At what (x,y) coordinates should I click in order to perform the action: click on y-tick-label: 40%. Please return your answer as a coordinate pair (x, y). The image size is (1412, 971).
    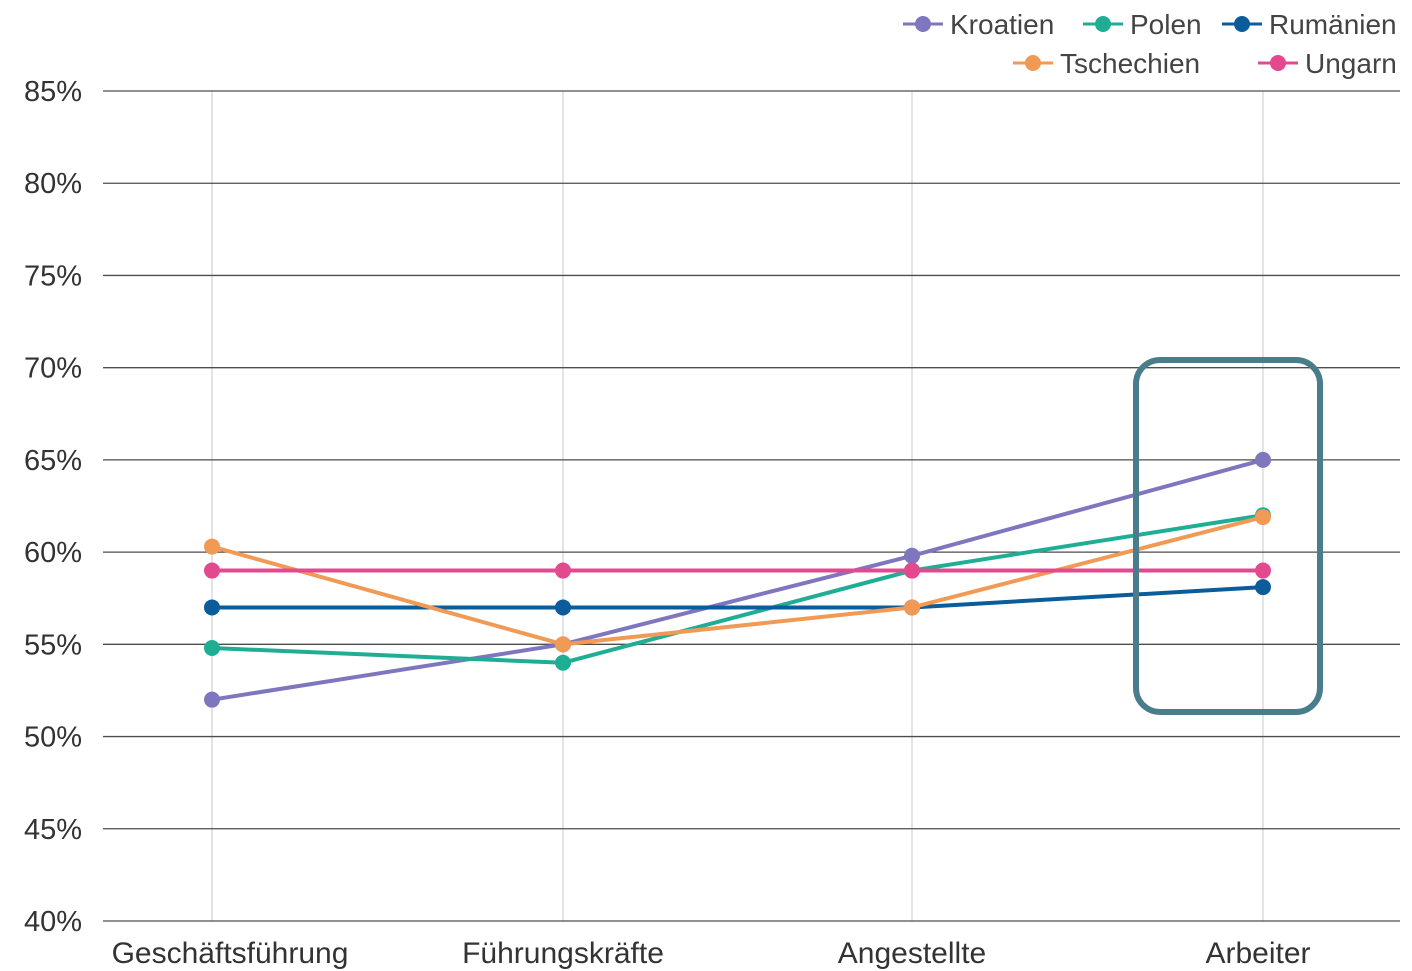
    Looking at the image, I should click on (53, 922).